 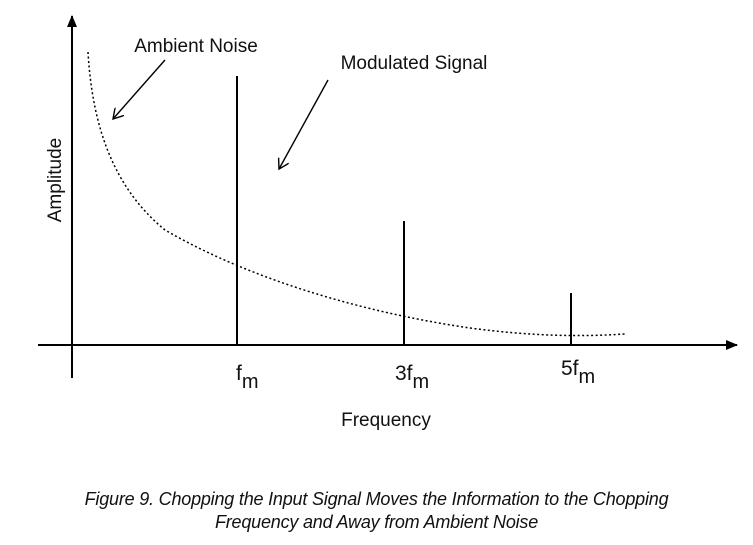 What do you see at coordinates (304, 124) in the screenshot?
I see `modulated-signal-pointer-arrow` at bounding box center [304, 124].